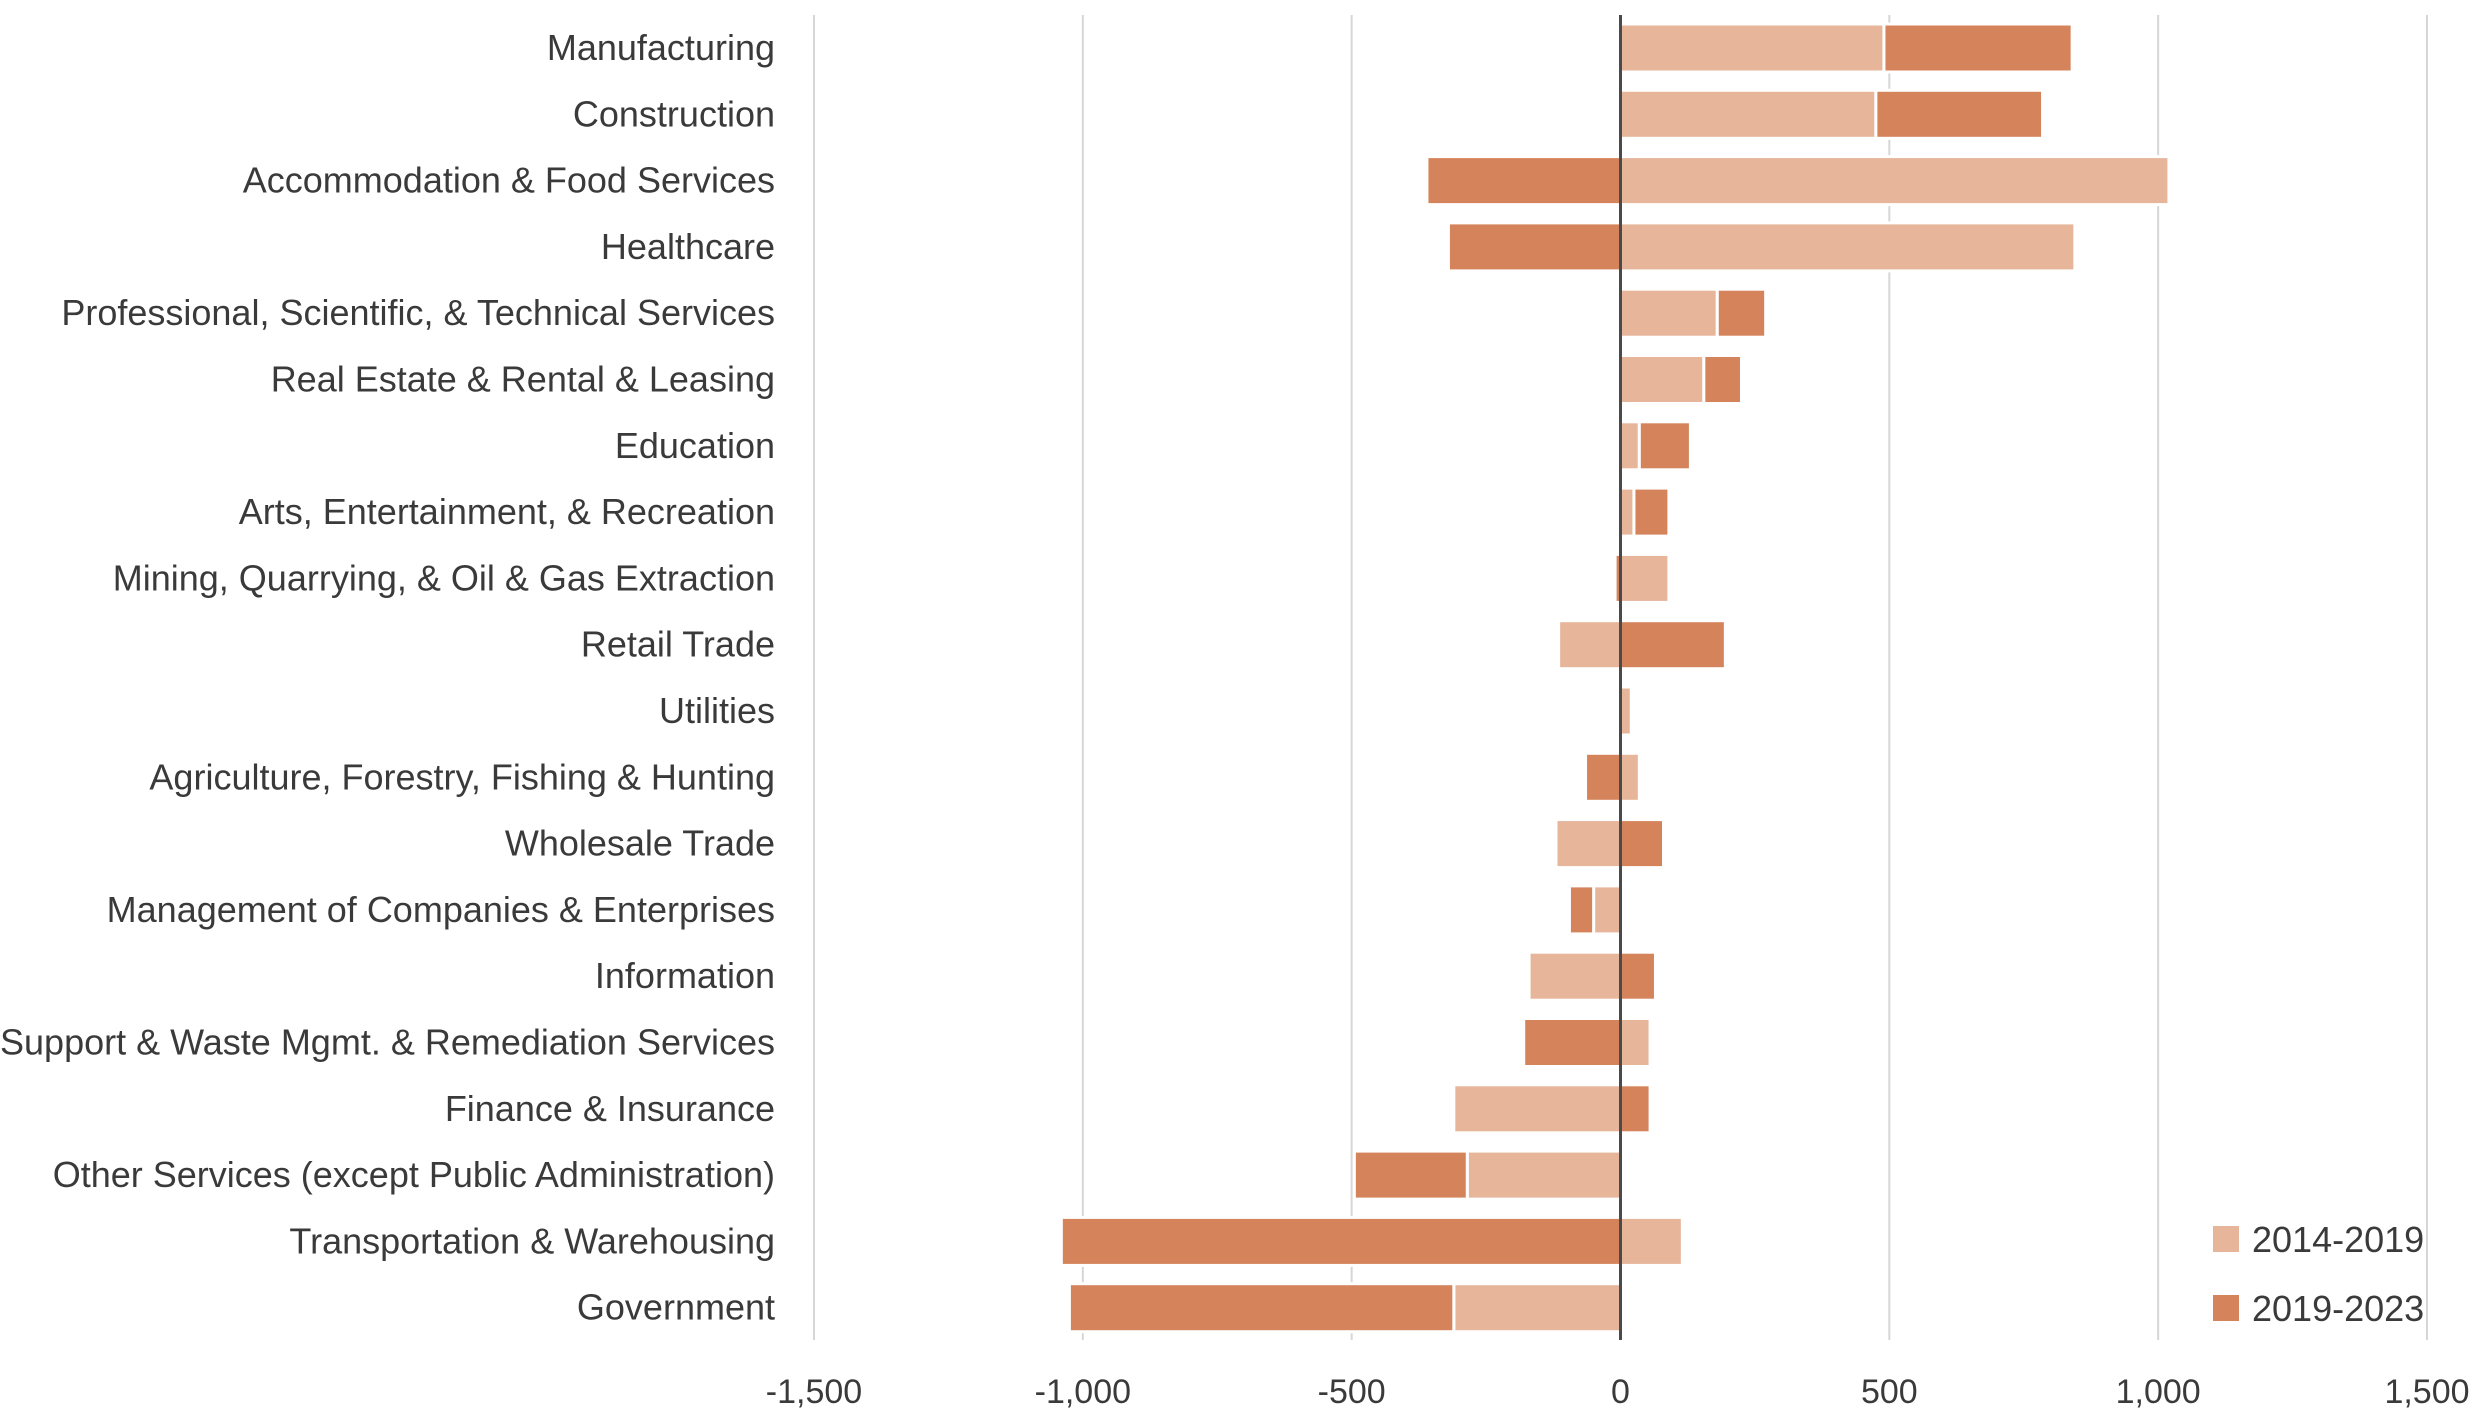 Image resolution: width=2476 pixels, height=1422 pixels. I want to click on category-label: Real Estate & Rental & Leasing, so click(523, 379).